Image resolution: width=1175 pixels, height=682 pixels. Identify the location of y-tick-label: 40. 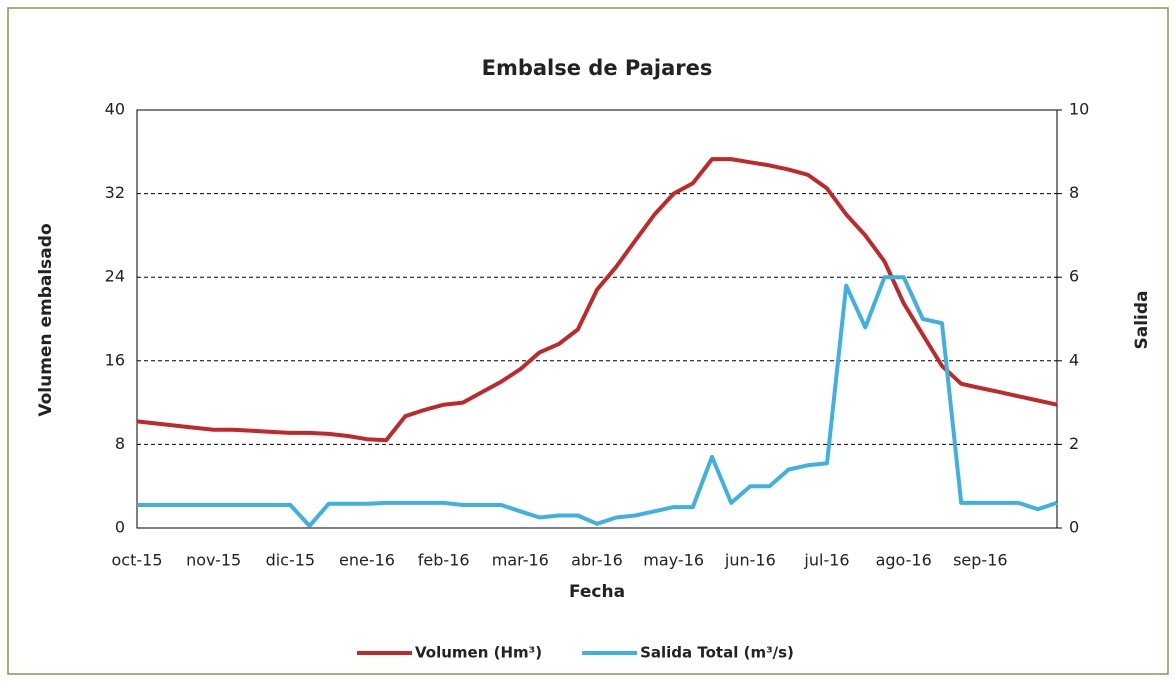
(115, 109).